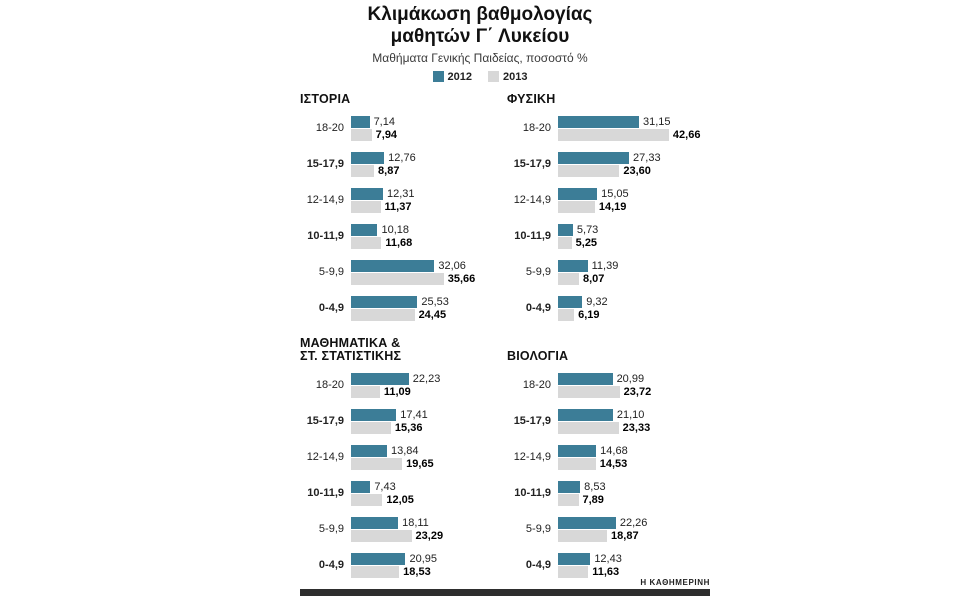 Image resolution: width=960 pixels, height=600 pixels. What do you see at coordinates (402, 164) in the screenshot?
I see `chart-row: 15-17,9 12,76 8,87` at bounding box center [402, 164].